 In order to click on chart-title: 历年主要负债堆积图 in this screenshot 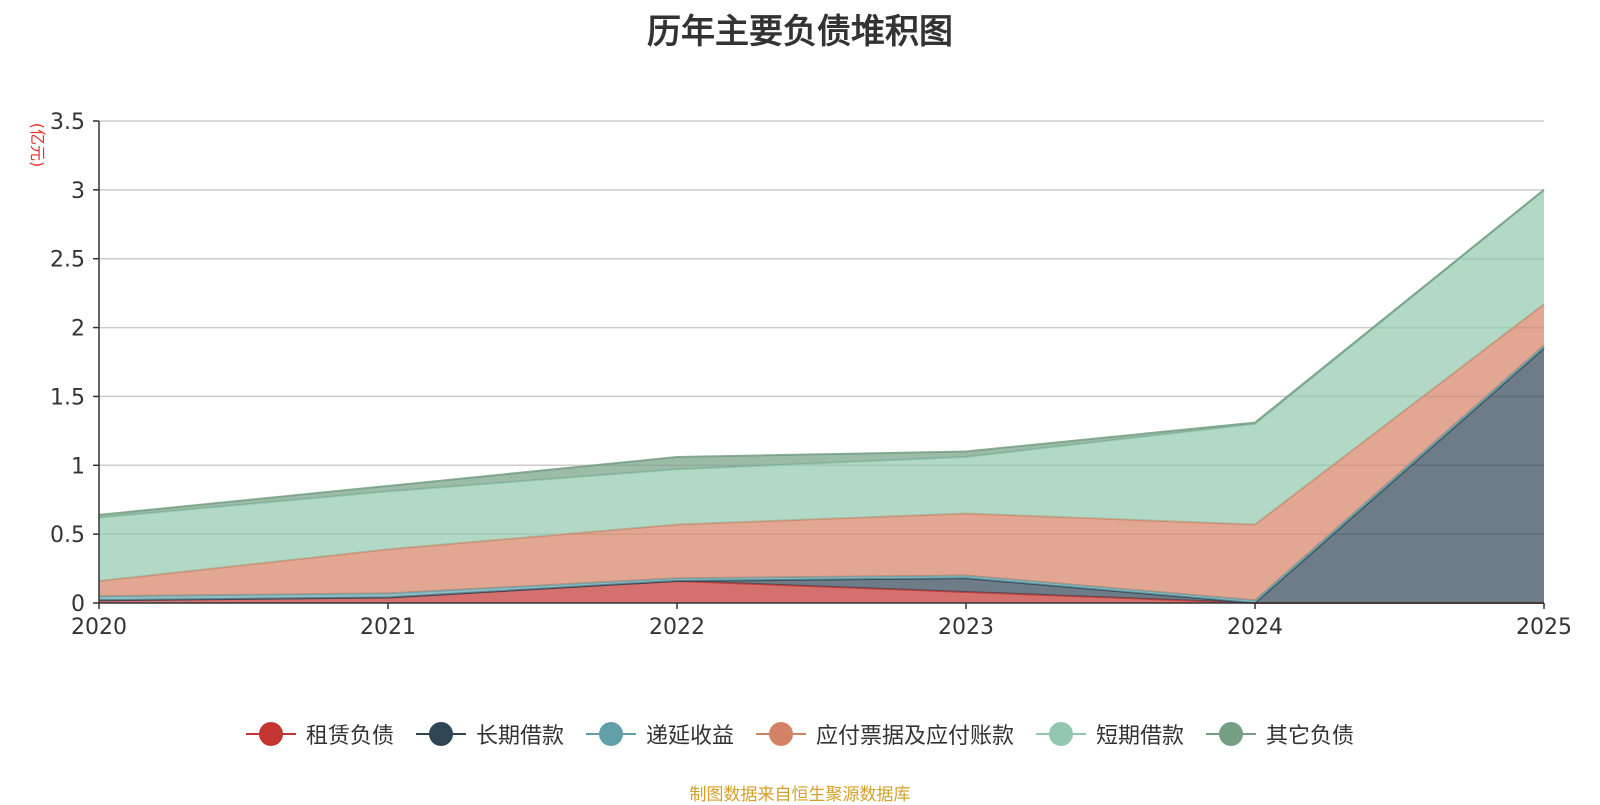, I will do `click(800, 32)`.